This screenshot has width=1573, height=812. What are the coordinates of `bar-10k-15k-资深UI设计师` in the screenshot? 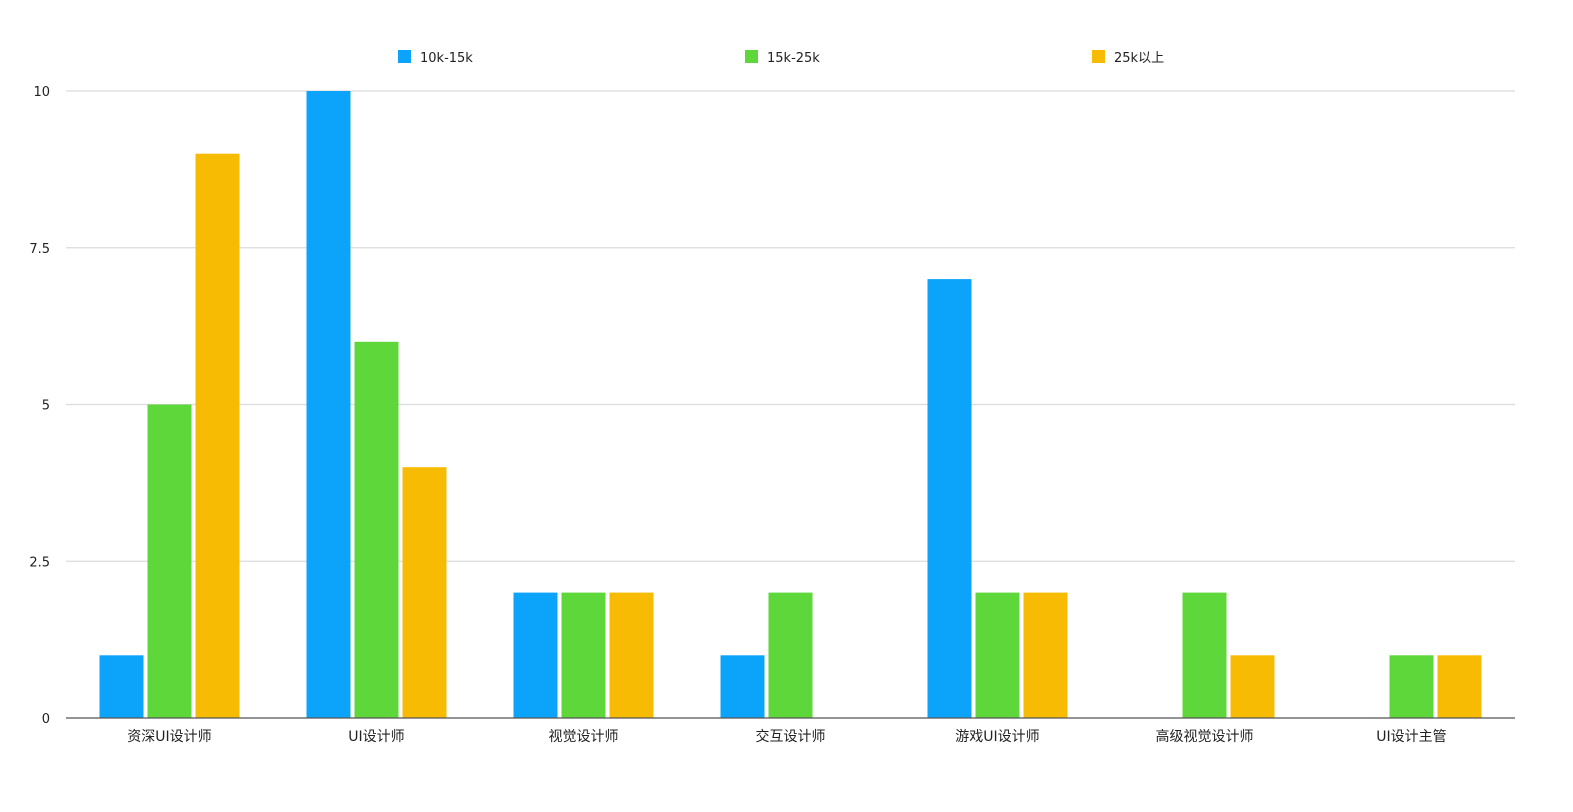 It's located at (121, 686).